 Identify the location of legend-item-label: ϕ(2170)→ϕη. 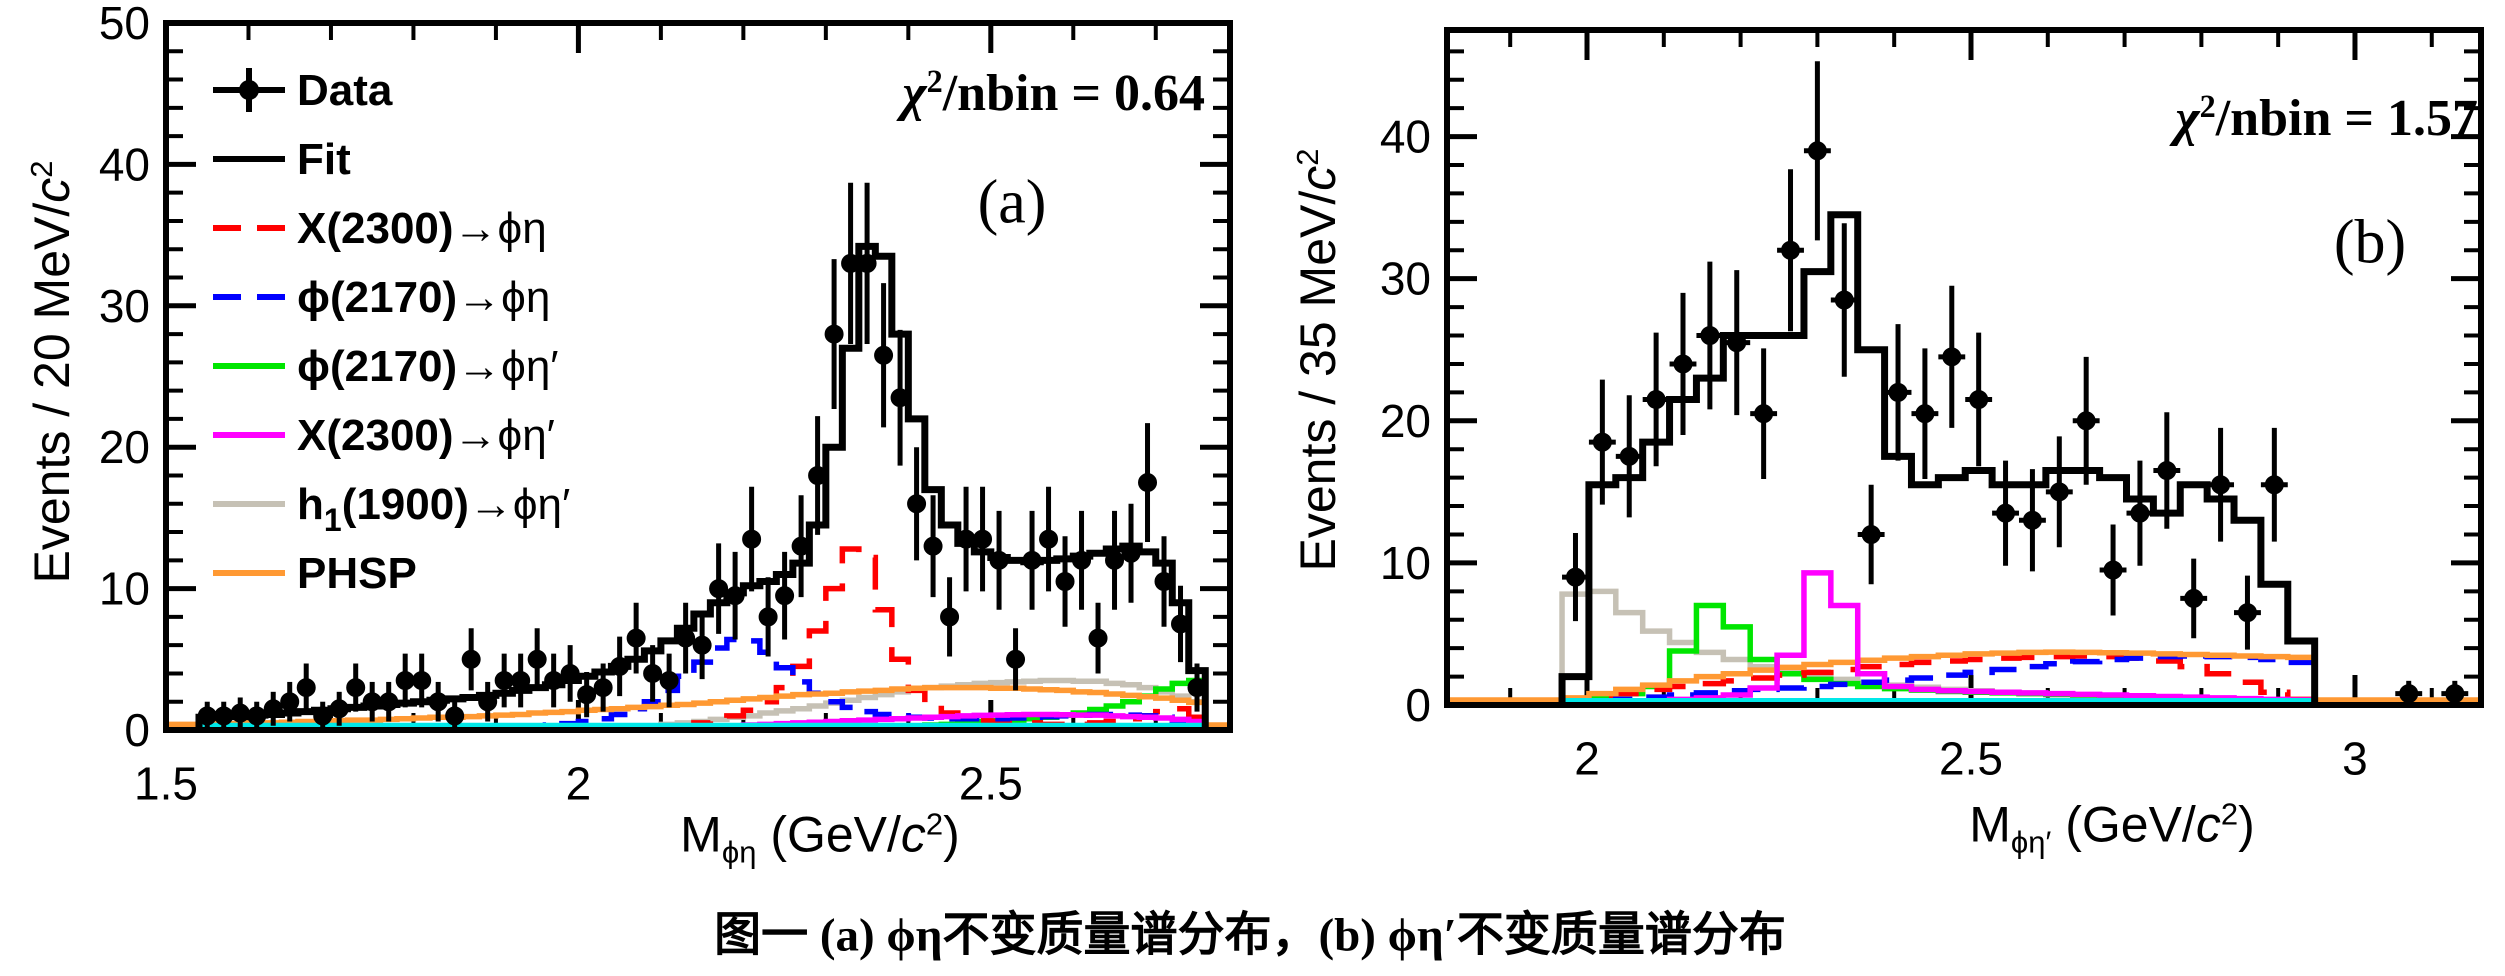
(423, 297).